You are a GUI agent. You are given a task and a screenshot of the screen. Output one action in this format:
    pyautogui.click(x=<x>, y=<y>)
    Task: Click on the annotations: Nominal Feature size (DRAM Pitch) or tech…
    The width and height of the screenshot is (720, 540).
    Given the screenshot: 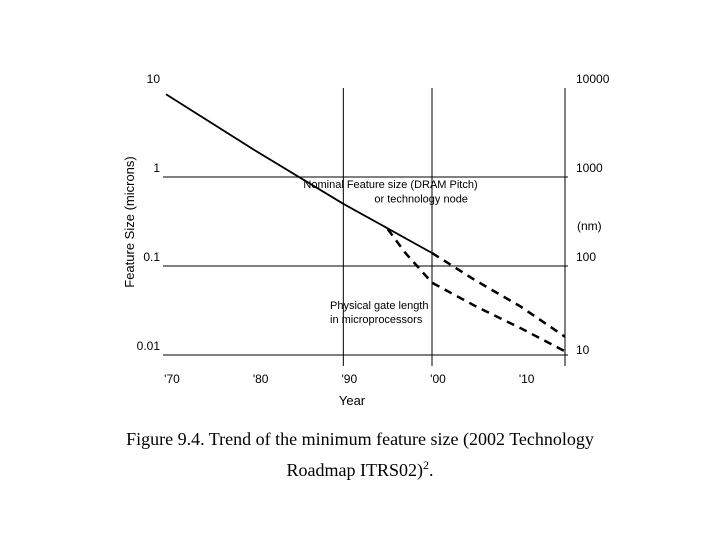 What is the action you would take?
    pyautogui.click(x=390, y=252)
    